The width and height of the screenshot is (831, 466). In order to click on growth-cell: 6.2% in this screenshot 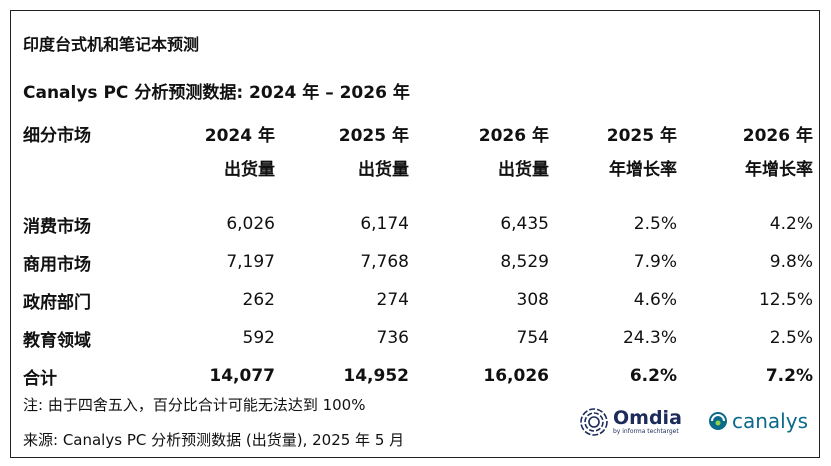, I will do `click(653, 376)`.